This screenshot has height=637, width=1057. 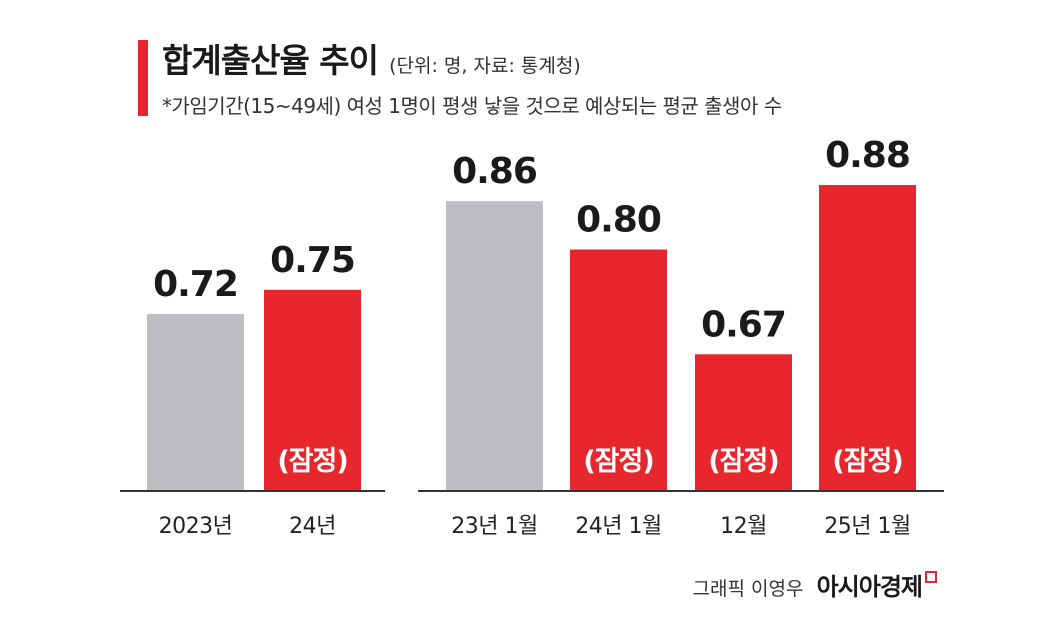 What do you see at coordinates (815, 584) in the screenshot?
I see `credit: 그래픽 이영우 아시아경제` at bounding box center [815, 584].